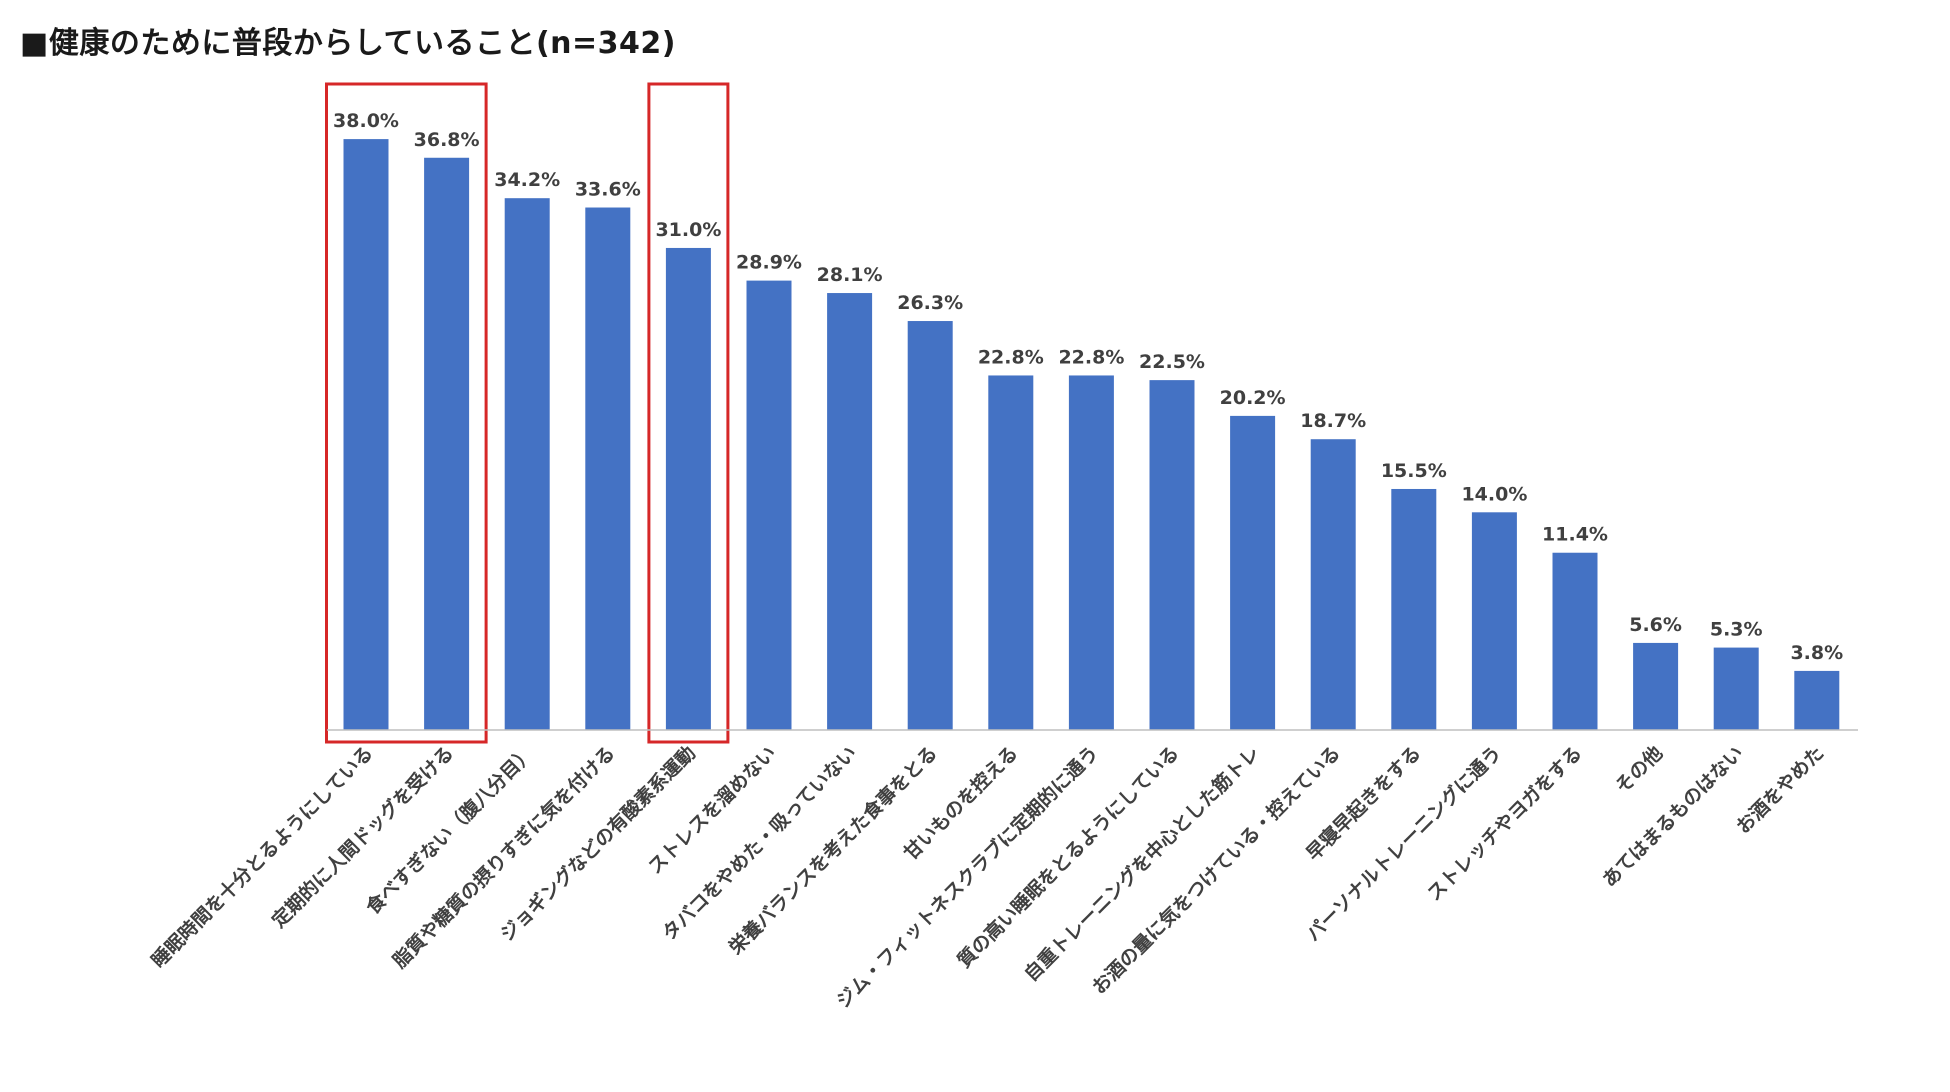 The height and width of the screenshot is (1092, 1950). What do you see at coordinates (348, 43) in the screenshot?
I see `chart-title: ■健康のために普段からしていること(n=342)` at bounding box center [348, 43].